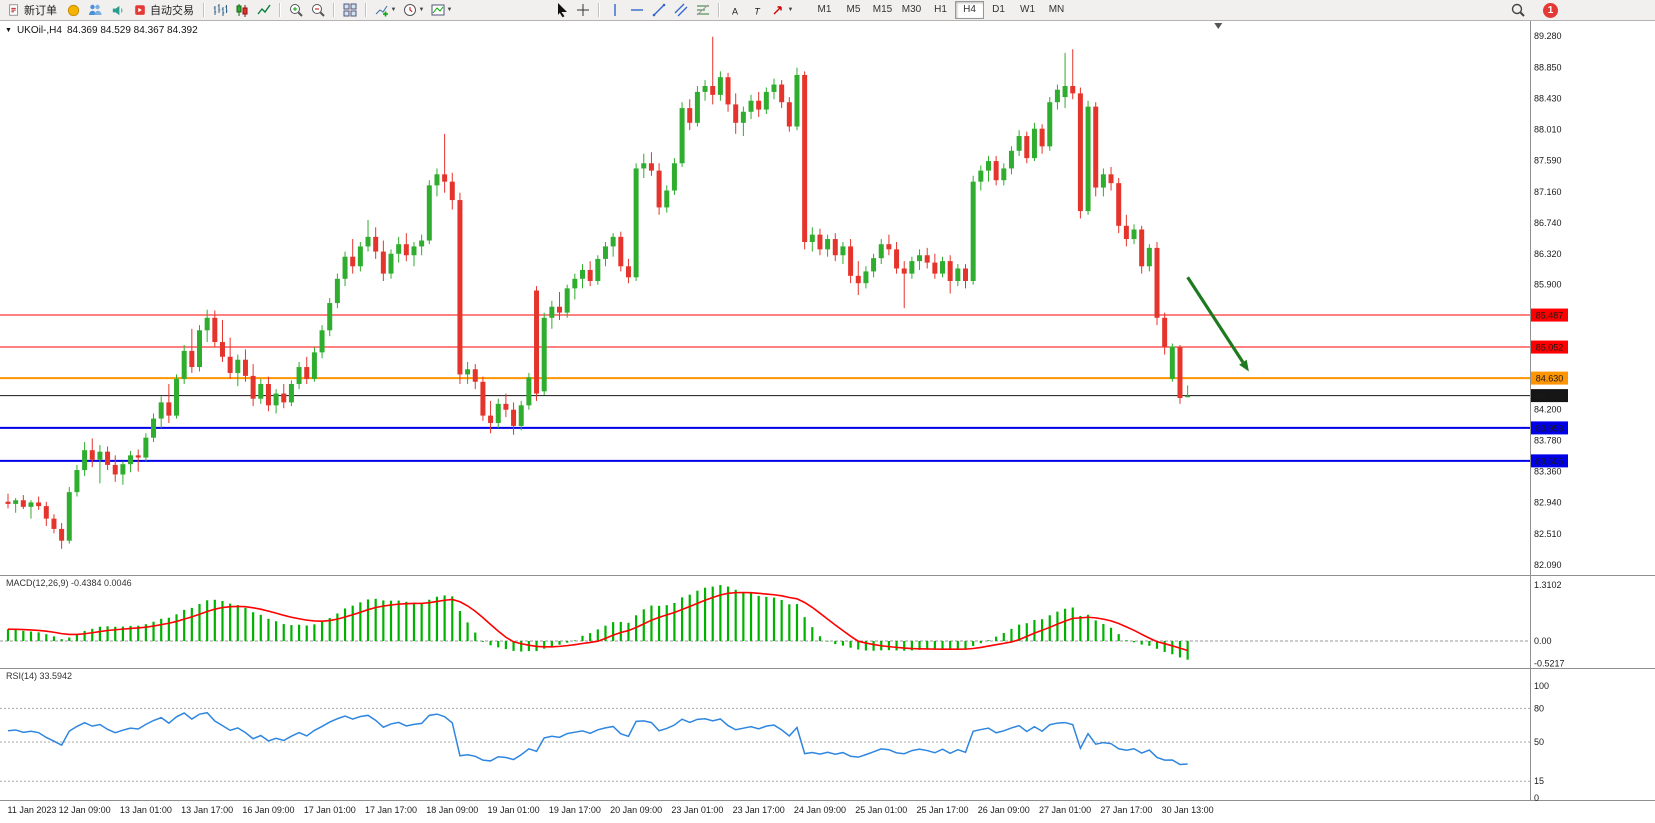  What do you see at coordinates (296, 10) in the screenshot?
I see `zoom-in-button` at bounding box center [296, 10].